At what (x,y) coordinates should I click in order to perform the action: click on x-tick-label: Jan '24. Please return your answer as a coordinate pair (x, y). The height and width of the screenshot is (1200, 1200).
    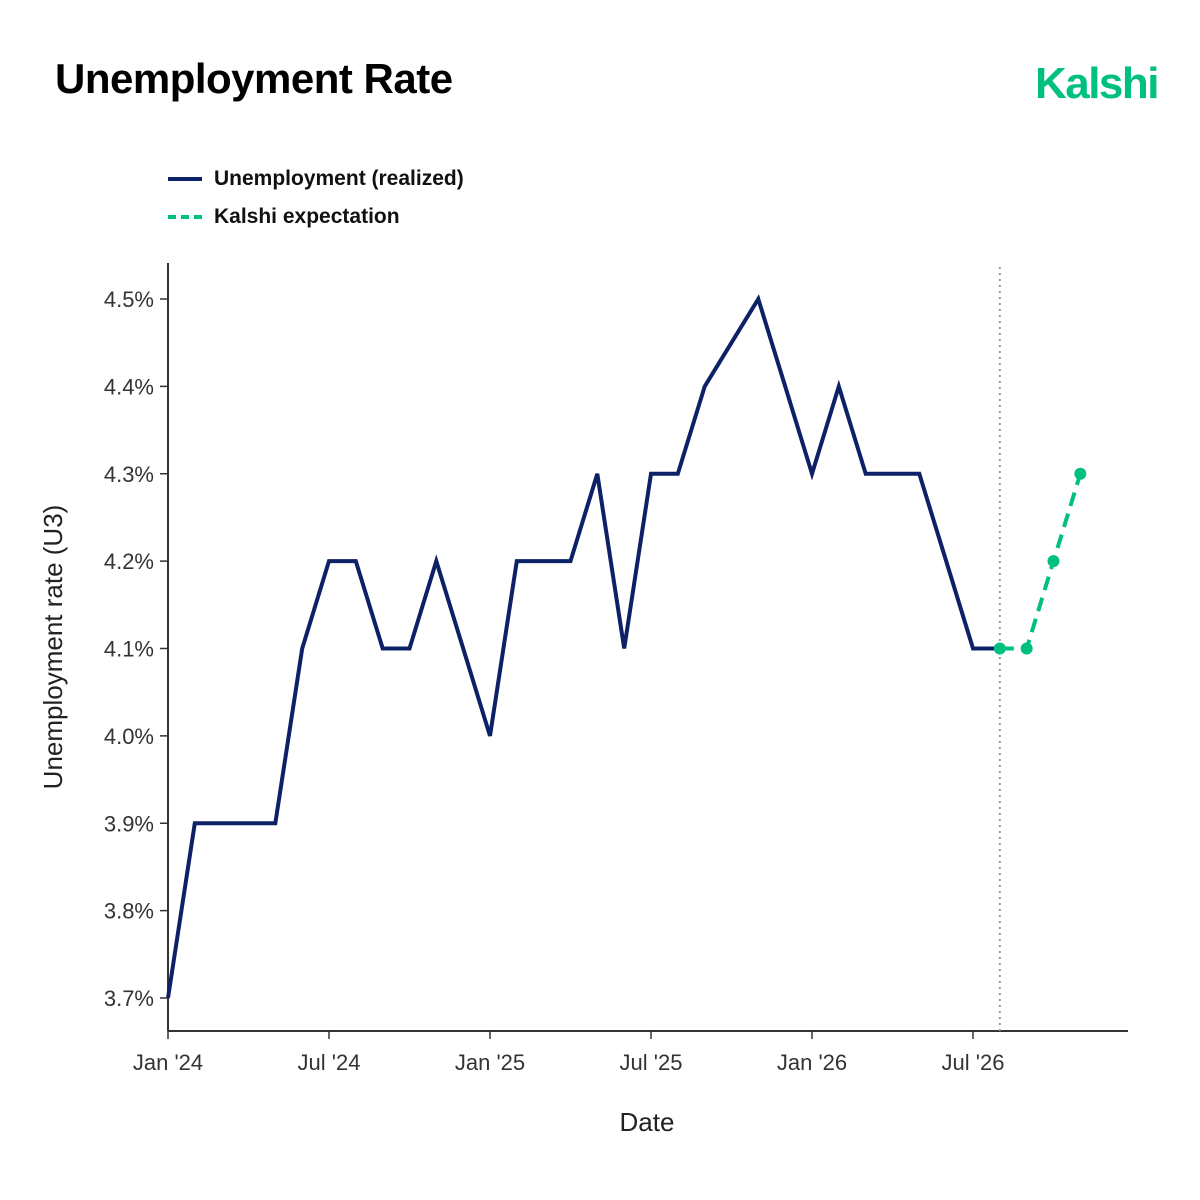
    Looking at the image, I should click on (168, 1062).